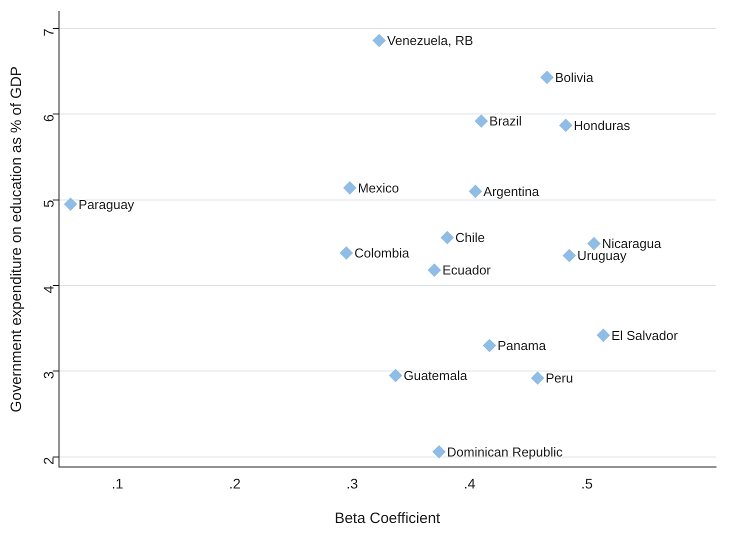  What do you see at coordinates (511, 191) in the screenshot?
I see `annotation: Argentina` at bounding box center [511, 191].